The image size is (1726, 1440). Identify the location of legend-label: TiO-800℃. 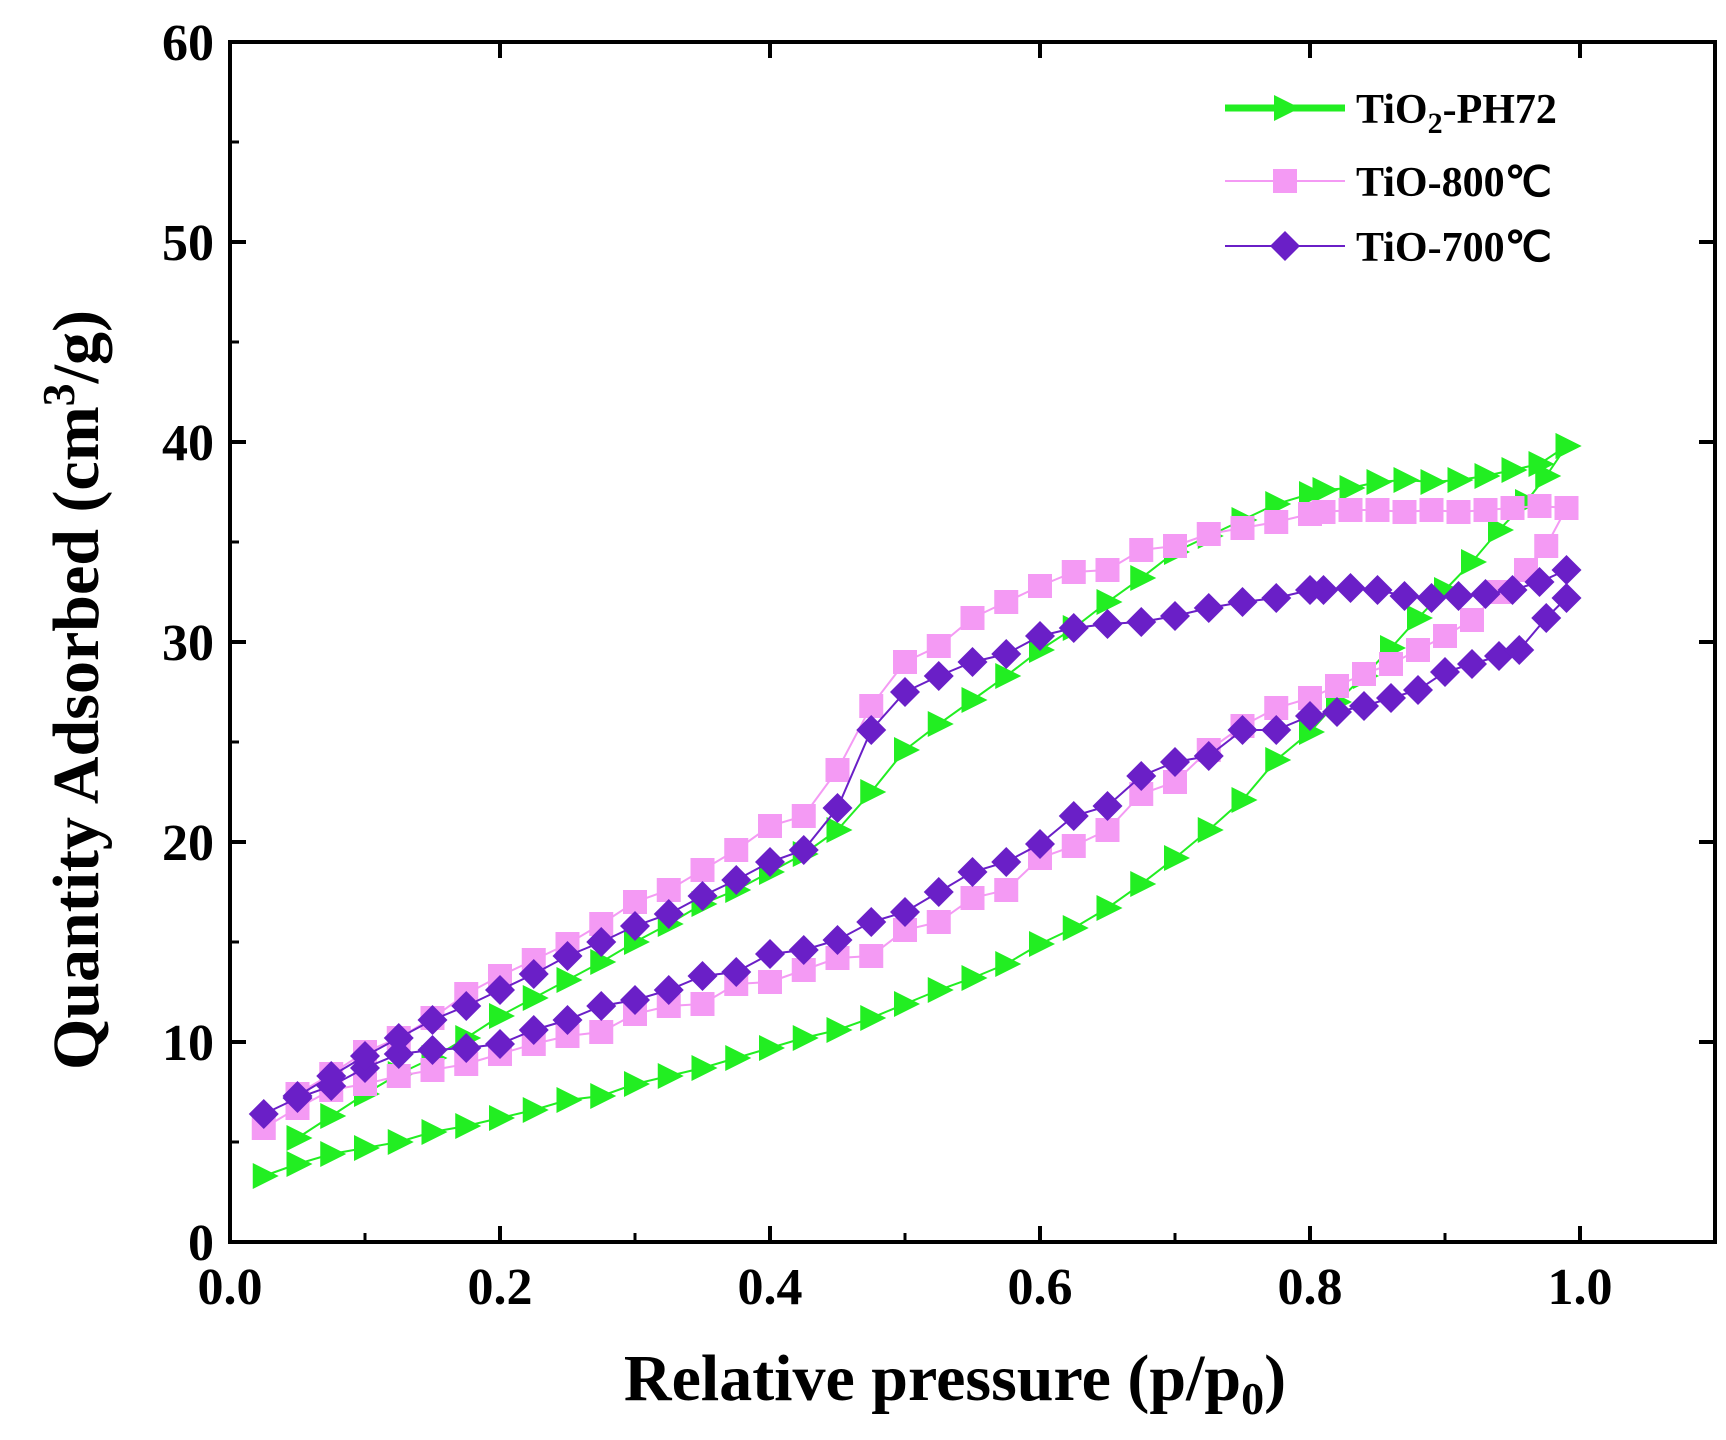
(1454, 183).